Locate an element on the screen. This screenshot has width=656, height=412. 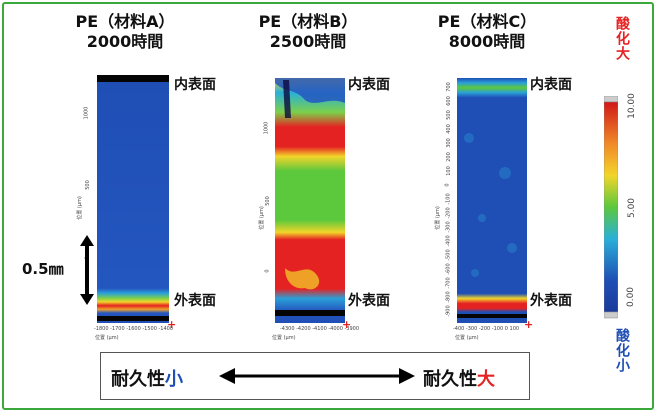
panel-c-y-tick: -300 is located at coordinates (448, 227).